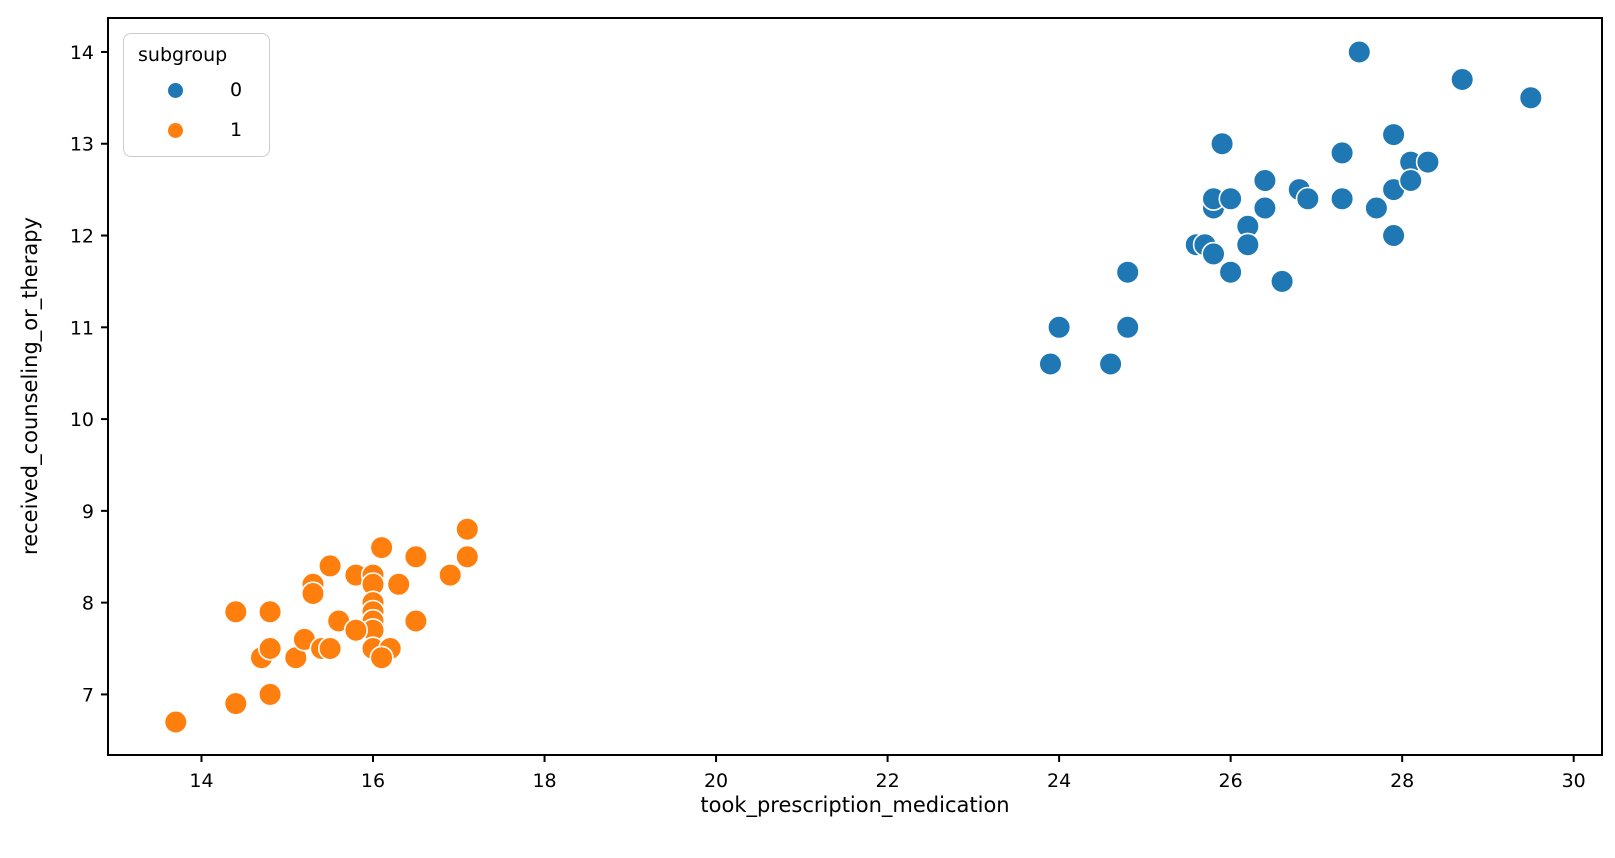 Image resolution: width=1615 pixels, height=858 pixels. What do you see at coordinates (196, 130) in the screenshot?
I see `legend-item-subgroup-1: 1` at bounding box center [196, 130].